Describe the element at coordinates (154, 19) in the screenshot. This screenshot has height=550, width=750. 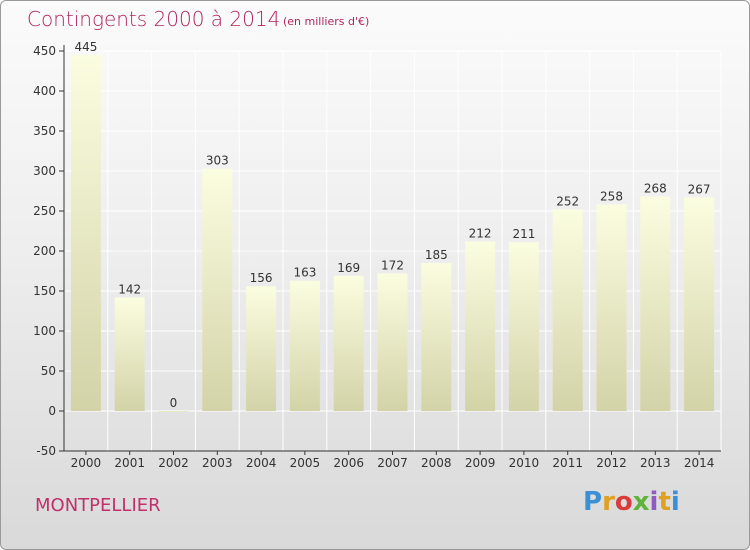
I see `chart-title: Contingents 2000 à 2014` at that location.